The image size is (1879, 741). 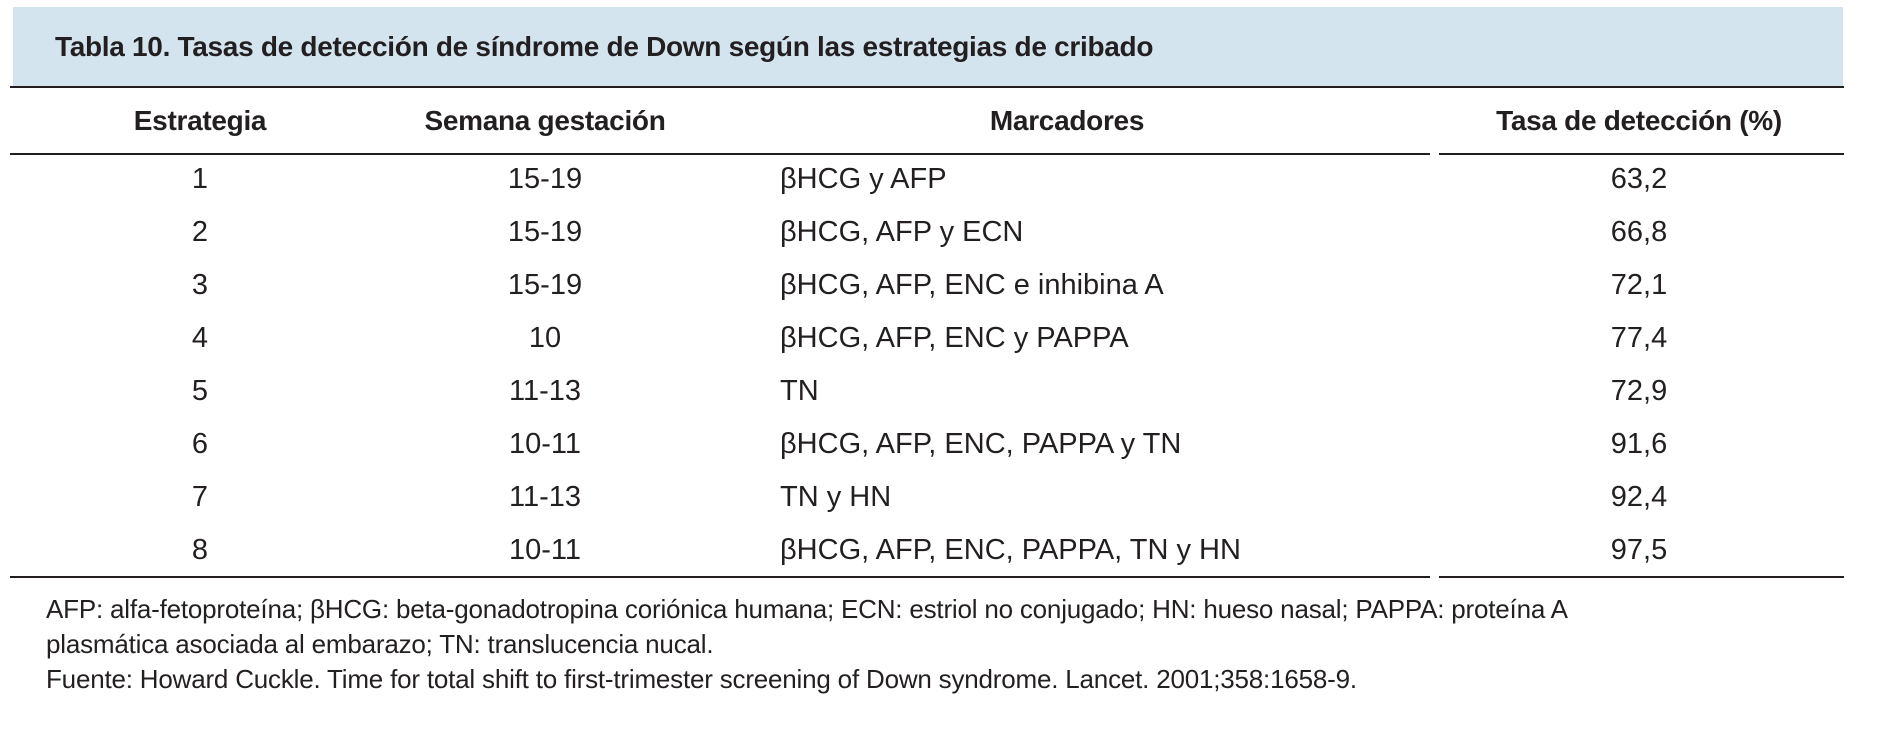 I want to click on cell-marcadores: βHCG y AFP, so click(x=863, y=179).